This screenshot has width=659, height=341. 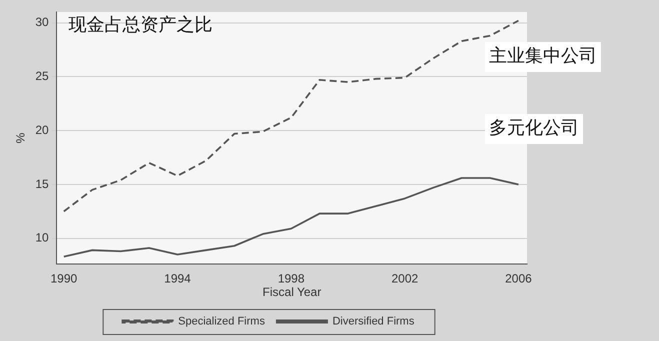 What do you see at coordinates (534, 128) in the screenshot?
I see `annotation: 多元化公司` at bounding box center [534, 128].